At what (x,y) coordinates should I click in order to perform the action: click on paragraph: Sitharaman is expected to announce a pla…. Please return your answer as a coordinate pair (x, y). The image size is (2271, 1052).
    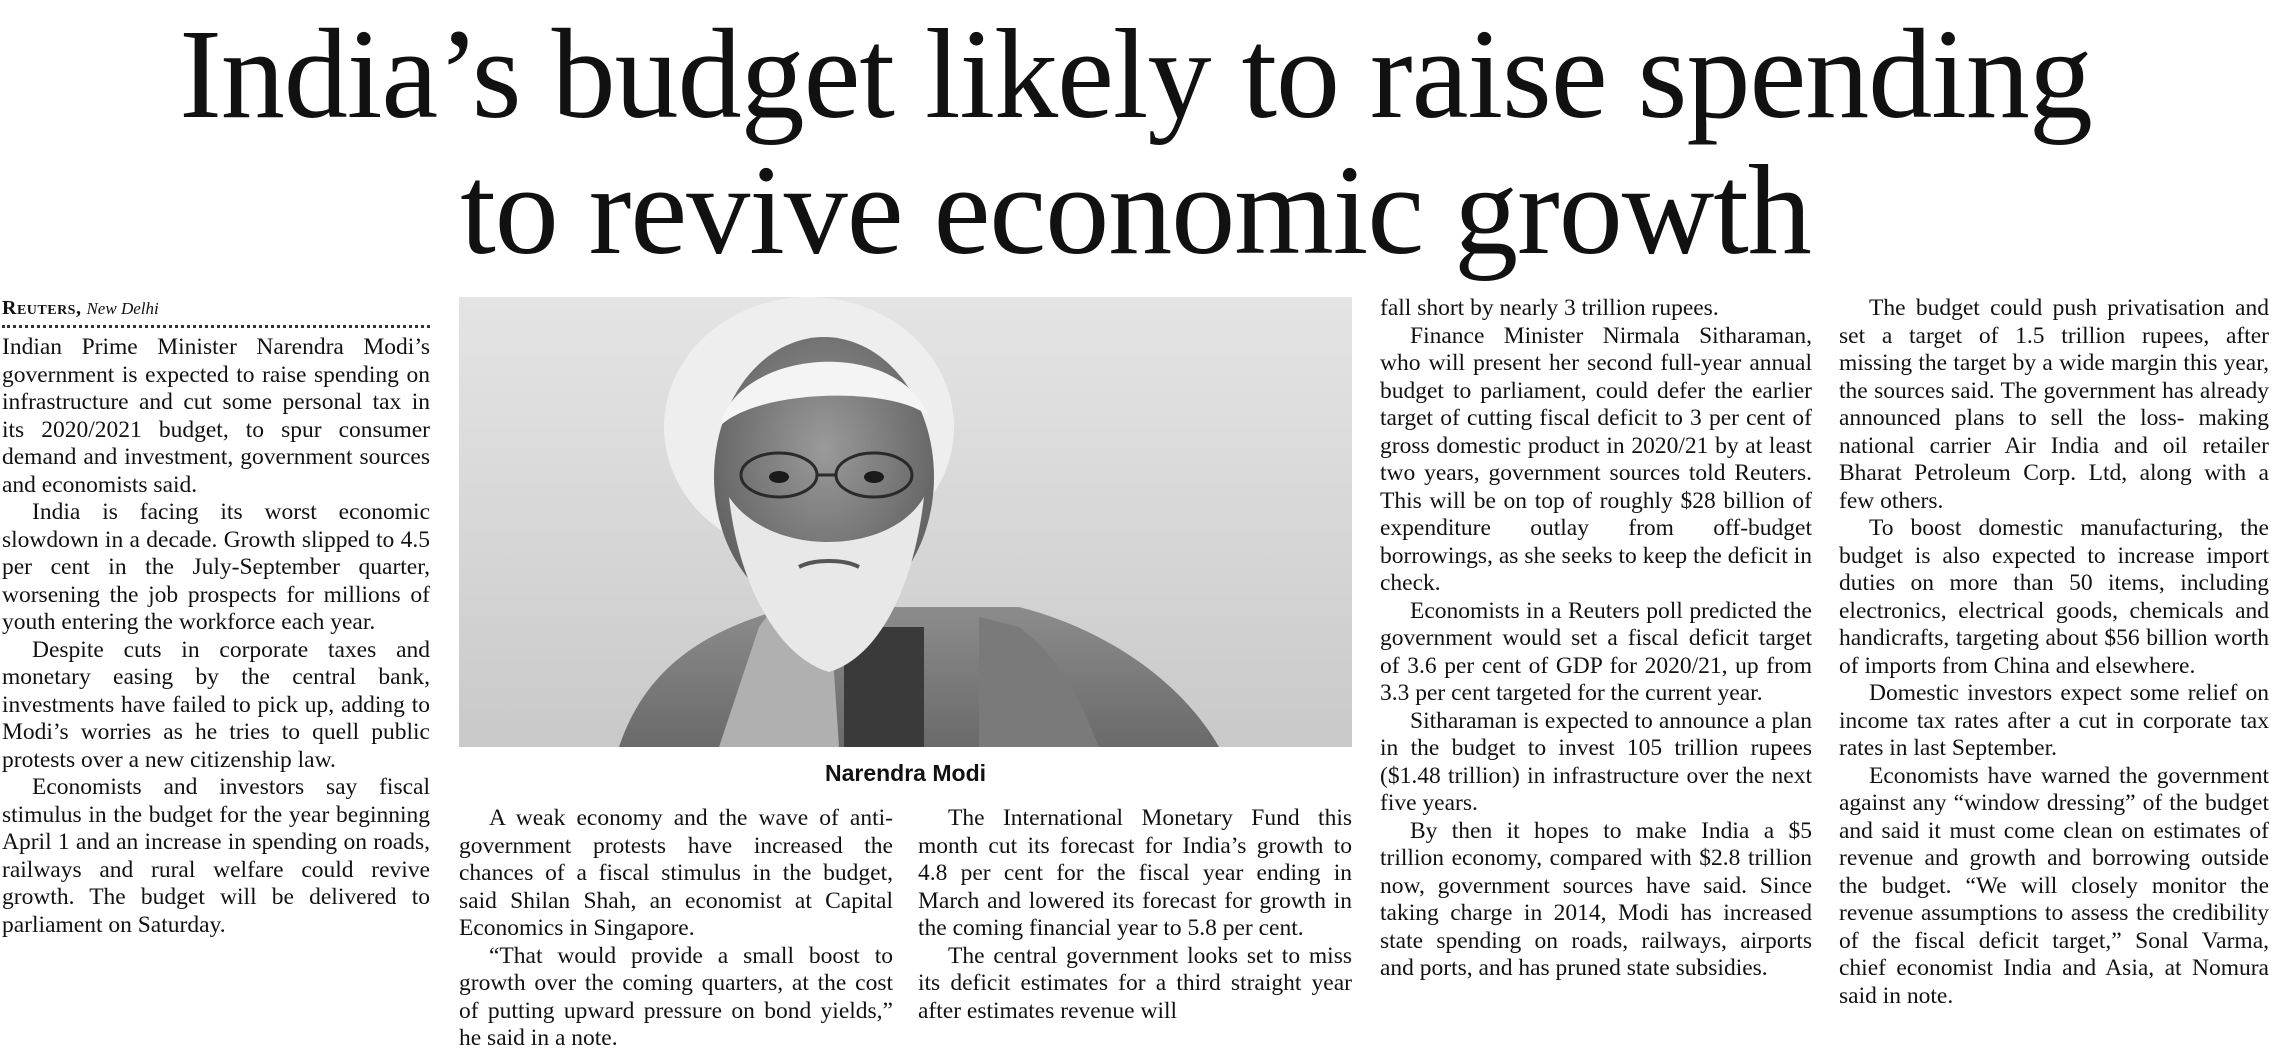
    Looking at the image, I should click on (1596, 762).